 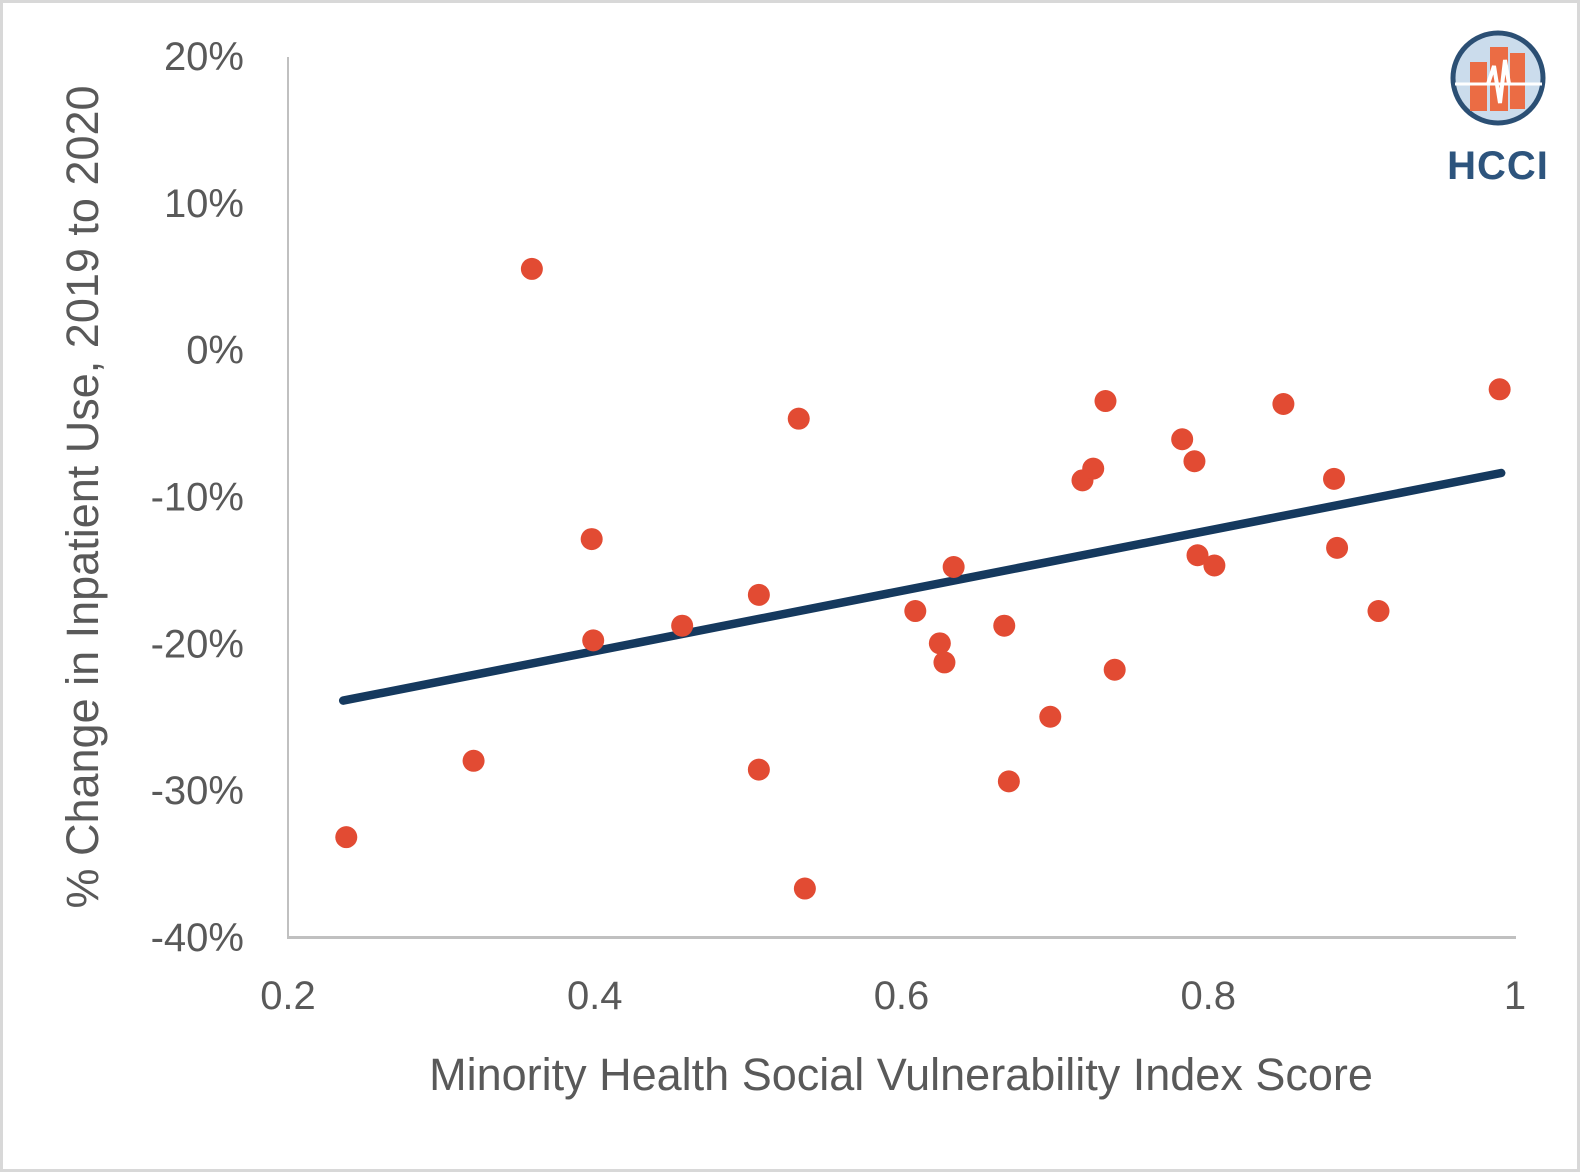 What do you see at coordinates (1515, 996) in the screenshot?
I see `x-tick-label: 1` at bounding box center [1515, 996].